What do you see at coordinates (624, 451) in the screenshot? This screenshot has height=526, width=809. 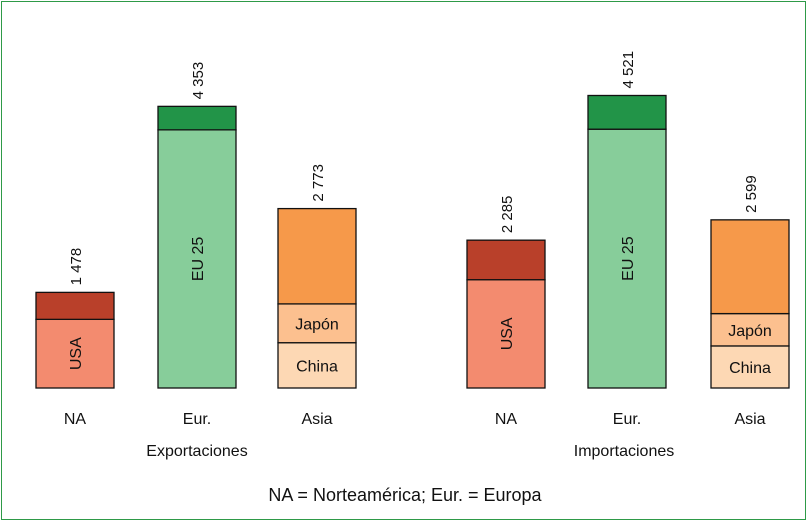 I see `group-label: Importaciones` at bounding box center [624, 451].